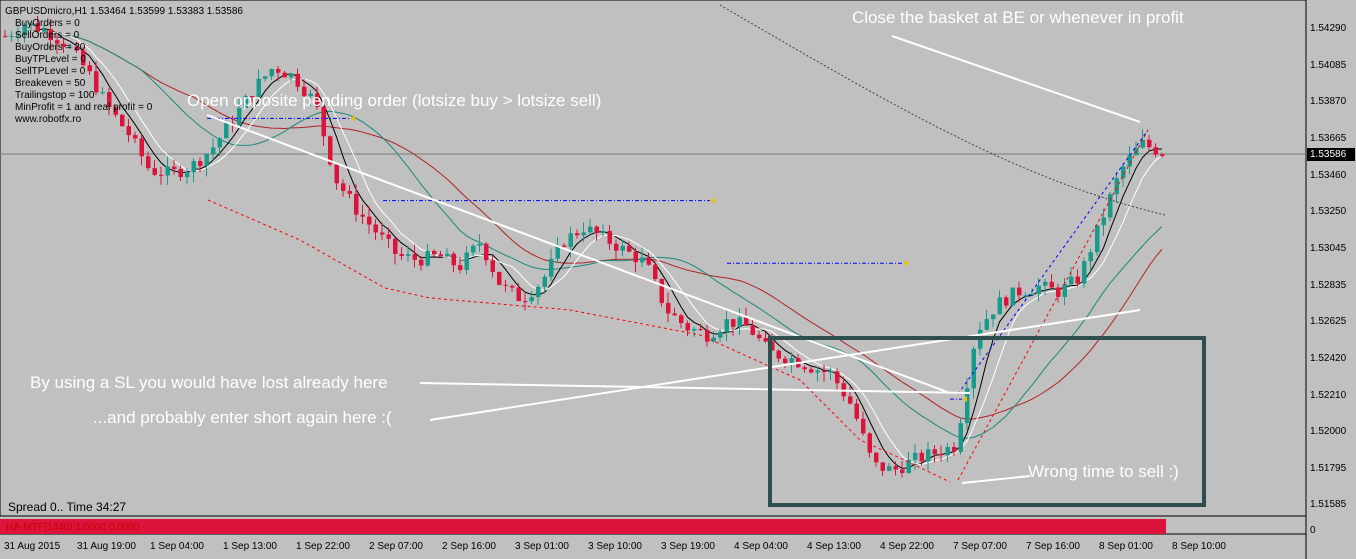  I want to click on y-tick-label: 1.52625, so click(1328, 322).